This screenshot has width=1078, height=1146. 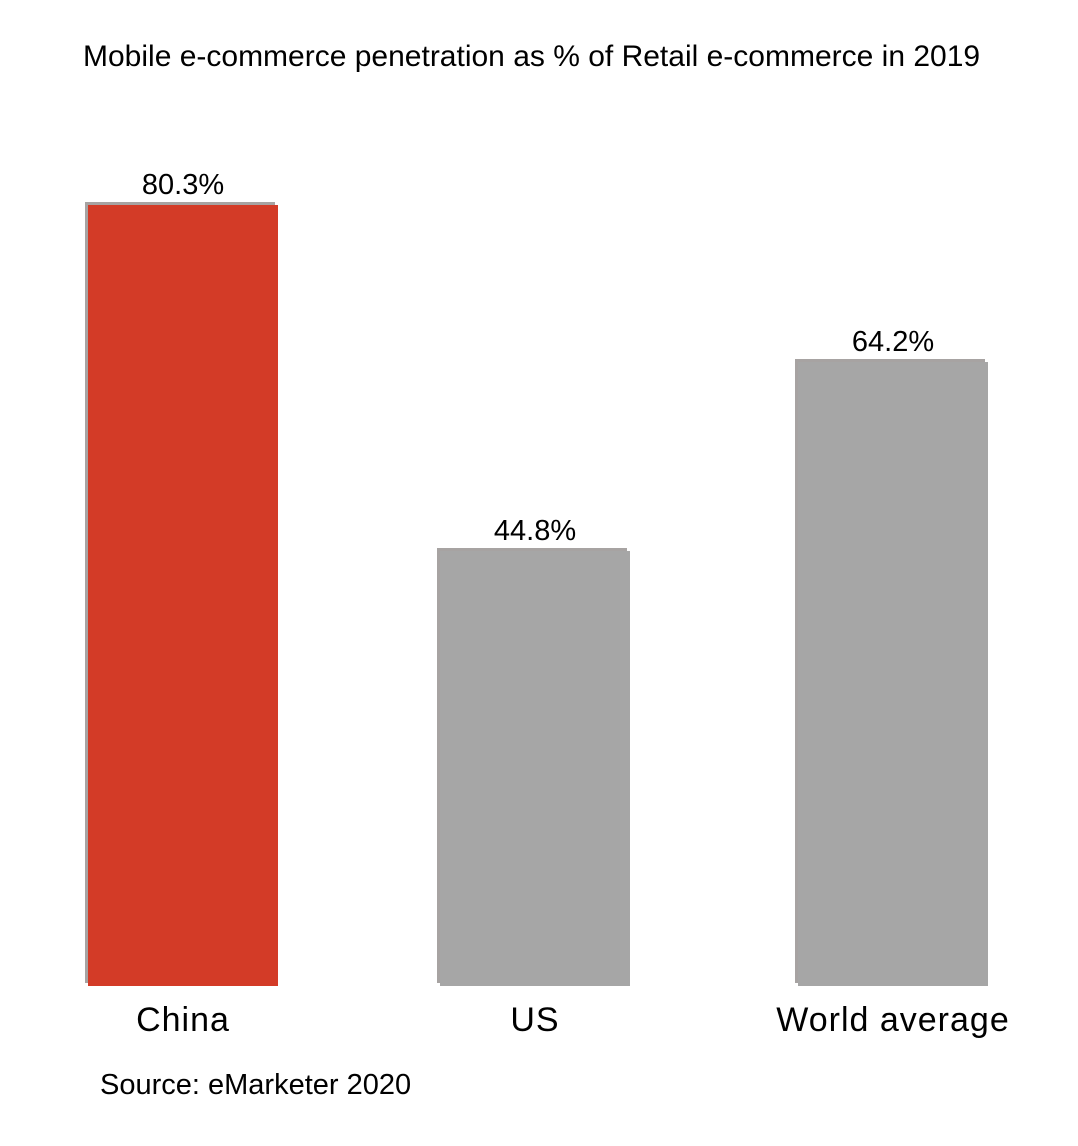 What do you see at coordinates (535, 531) in the screenshot?
I see `value-label-us: 44.8%` at bounding box center [535, 531].